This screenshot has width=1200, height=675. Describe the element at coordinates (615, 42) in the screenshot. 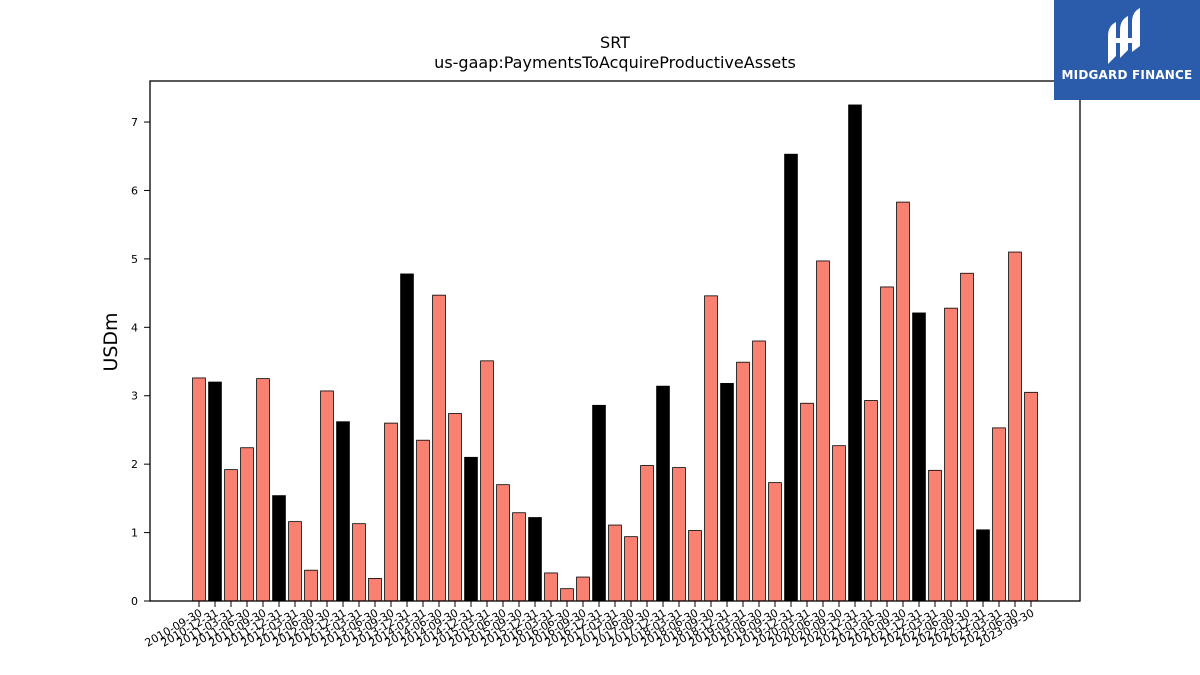

I see `chart-title: SRT` at that location.